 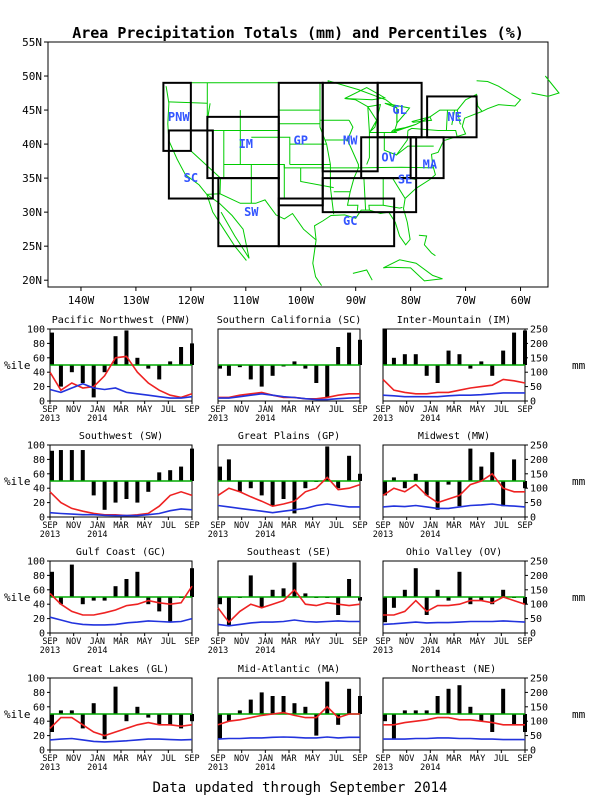 What do you see at coordinates (301, 141) in the screenshot?
I see `region-label-gp: GP` at bounding box center [301, 141].